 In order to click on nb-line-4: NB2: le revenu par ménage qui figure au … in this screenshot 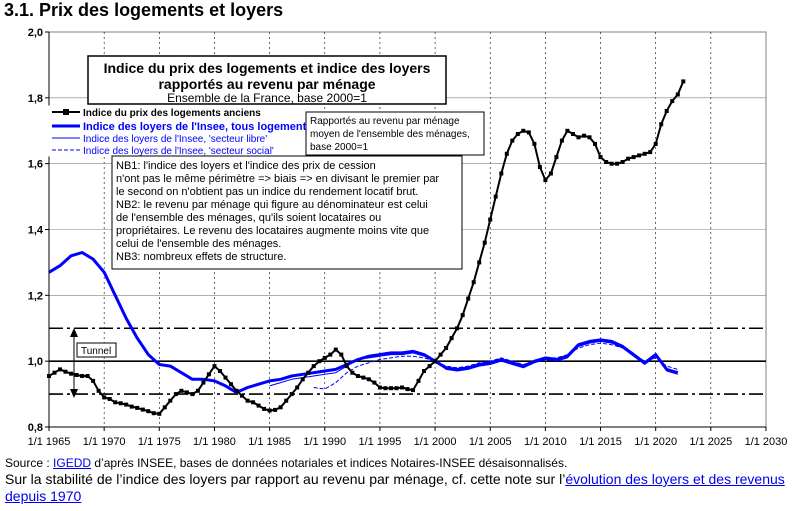, I will do `click(272, 205)`.